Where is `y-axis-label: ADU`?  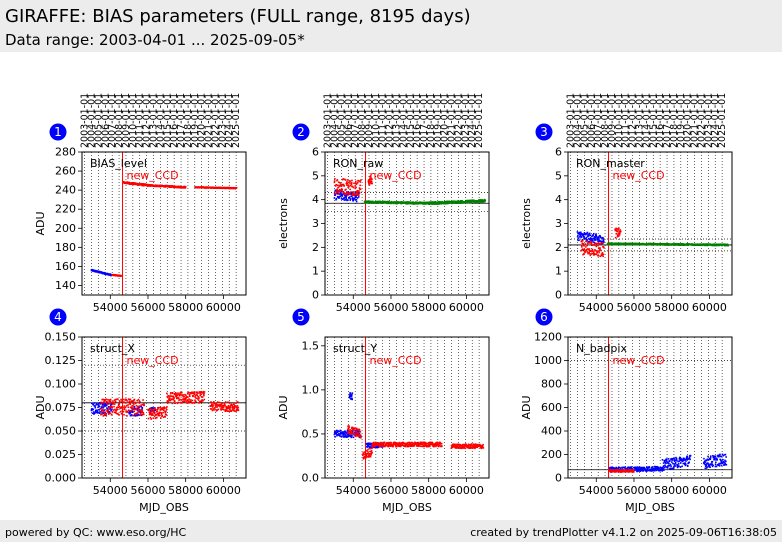
y-axis-label: ADU is located at coordinates (526, 407).